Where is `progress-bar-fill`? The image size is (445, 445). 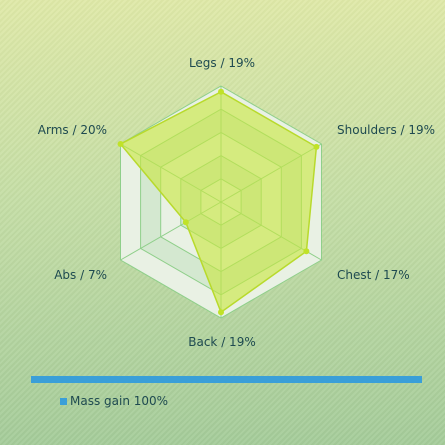 progress-bar-fill is located at coordinates (226, 379).